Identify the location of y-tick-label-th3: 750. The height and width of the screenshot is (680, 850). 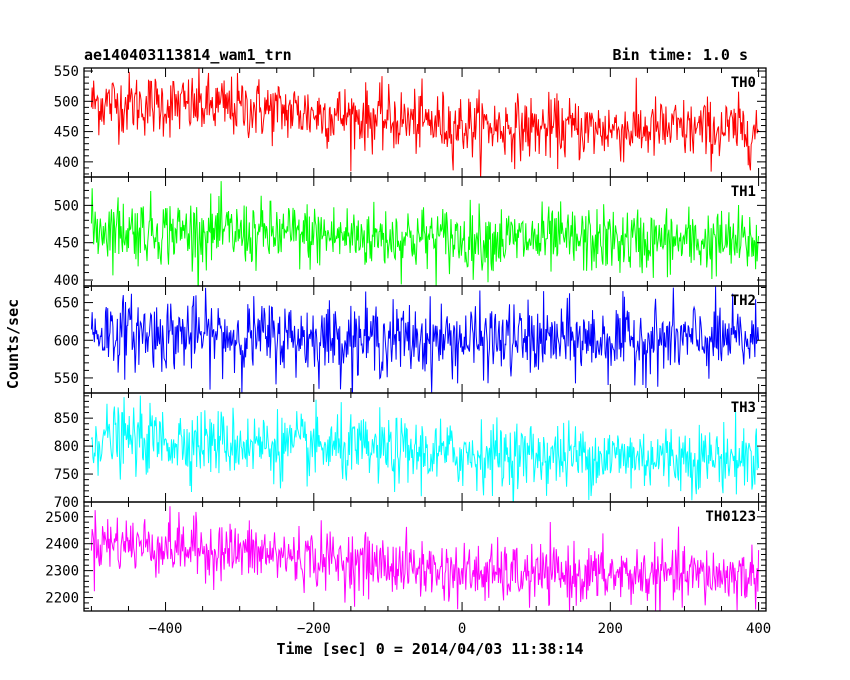
(66, 475).